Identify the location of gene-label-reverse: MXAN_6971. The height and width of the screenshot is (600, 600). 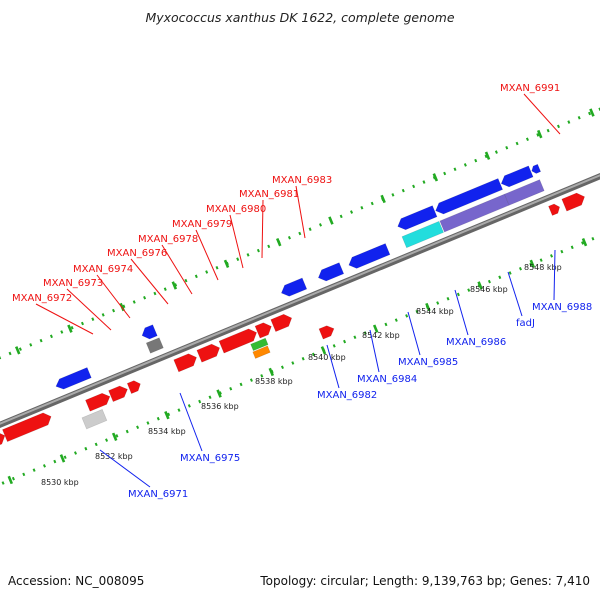
(158, 494).